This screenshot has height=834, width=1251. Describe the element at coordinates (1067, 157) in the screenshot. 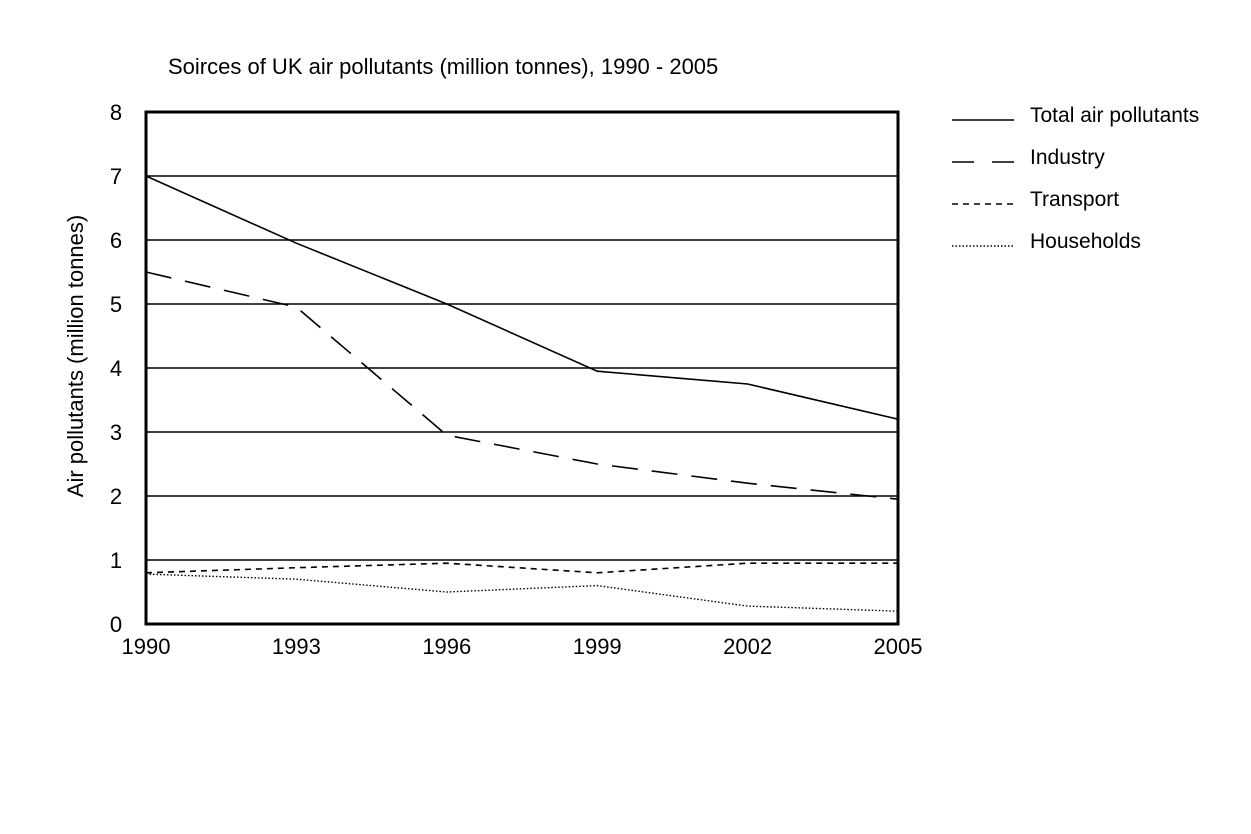

I see `legend-label: Industry` at that location.